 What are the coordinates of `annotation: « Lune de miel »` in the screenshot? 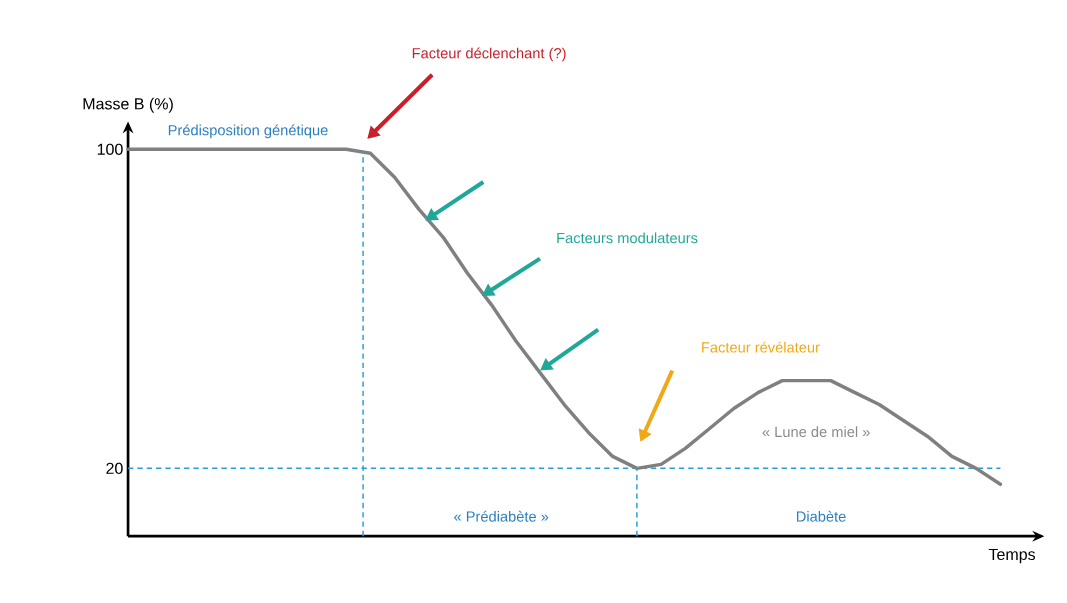 It's located at (816, 432).